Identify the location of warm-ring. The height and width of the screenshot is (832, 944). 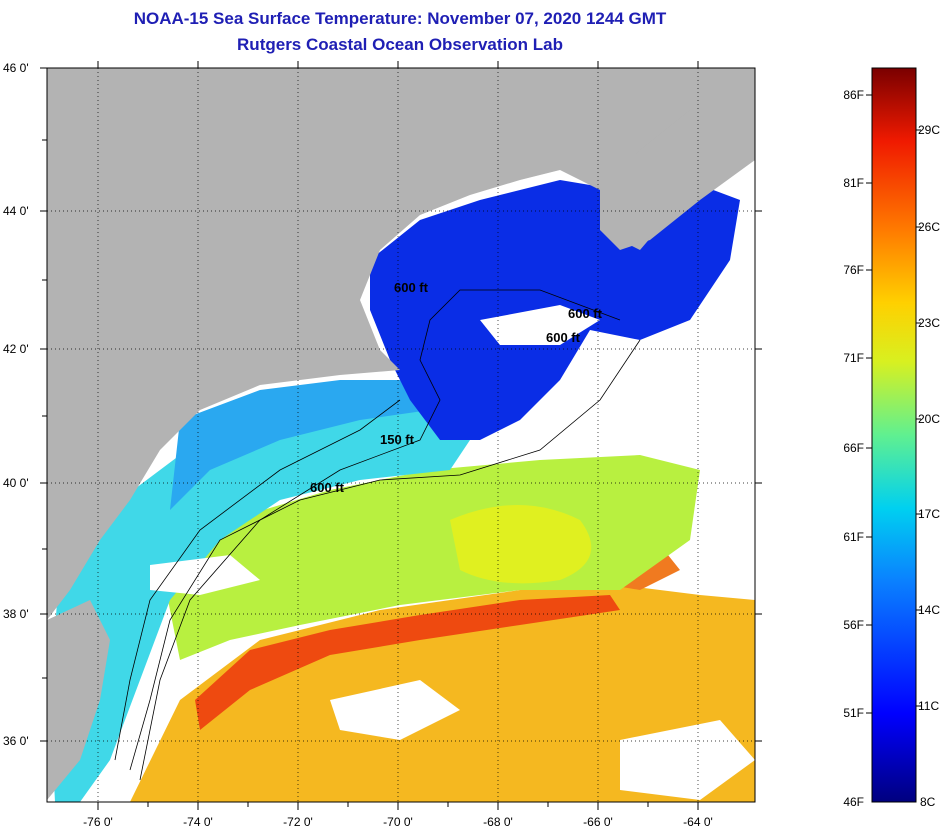
(521, 544).